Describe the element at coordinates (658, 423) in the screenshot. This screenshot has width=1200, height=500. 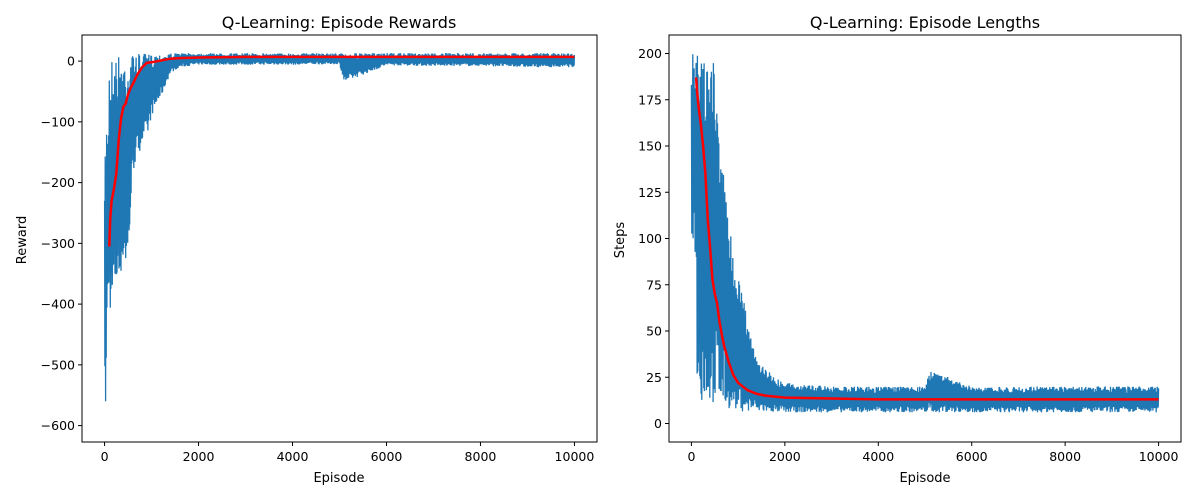
I see `lengths-y-tick-label: 0` at that location.